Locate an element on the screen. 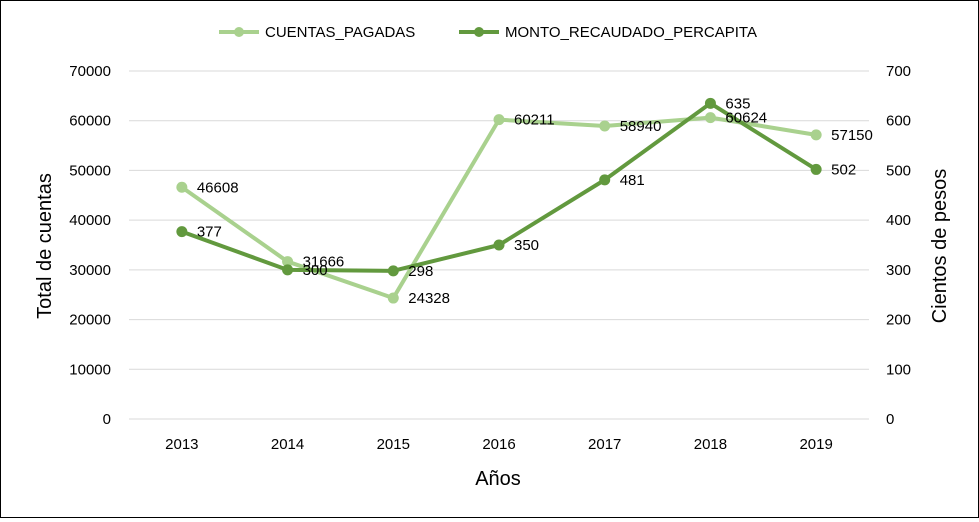  y-left-tick-label: 70000 is located at coordinates (90, 71).